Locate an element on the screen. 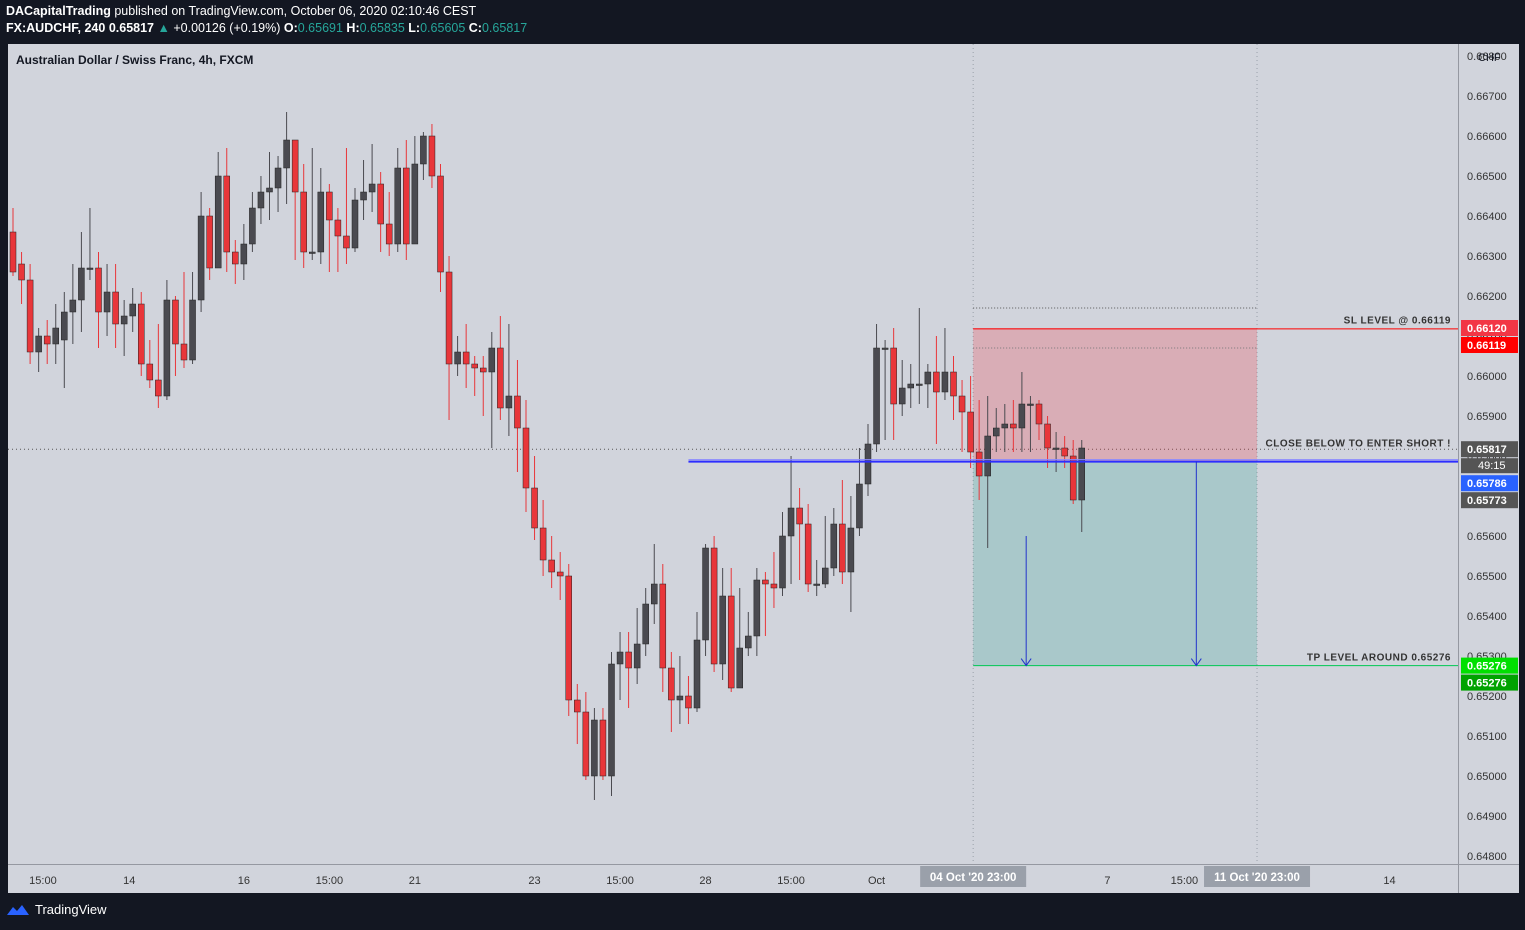  y-tick-label: 0.64900 is located at coordinates (1487, 817).